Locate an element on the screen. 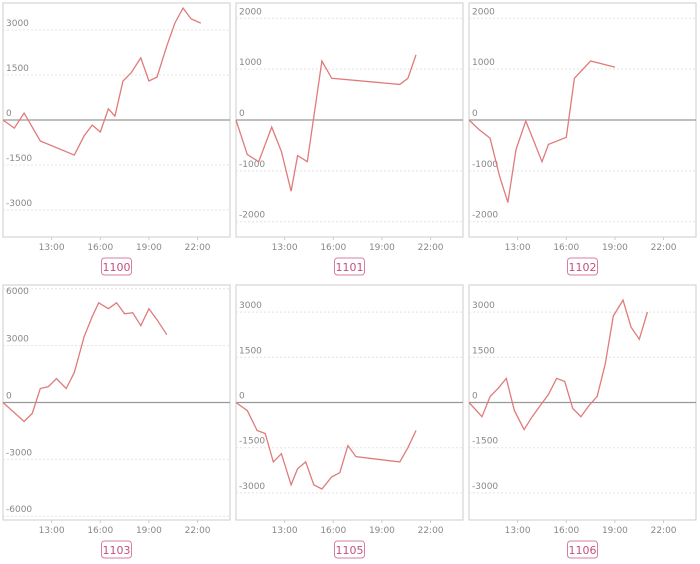  chart-title: 1106 is located at coordinates (583, 550).